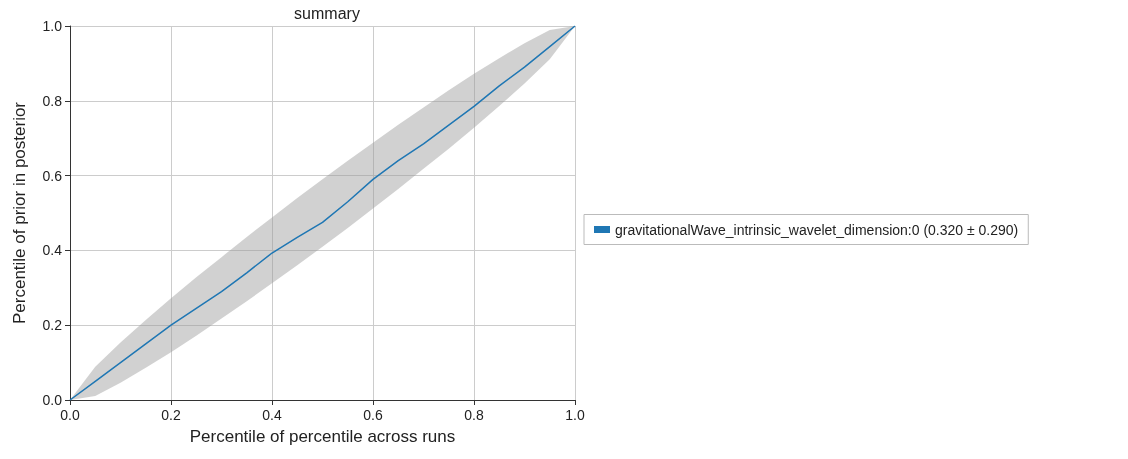  I want to click on y-tick-label: 0.2, so click(52, 325).